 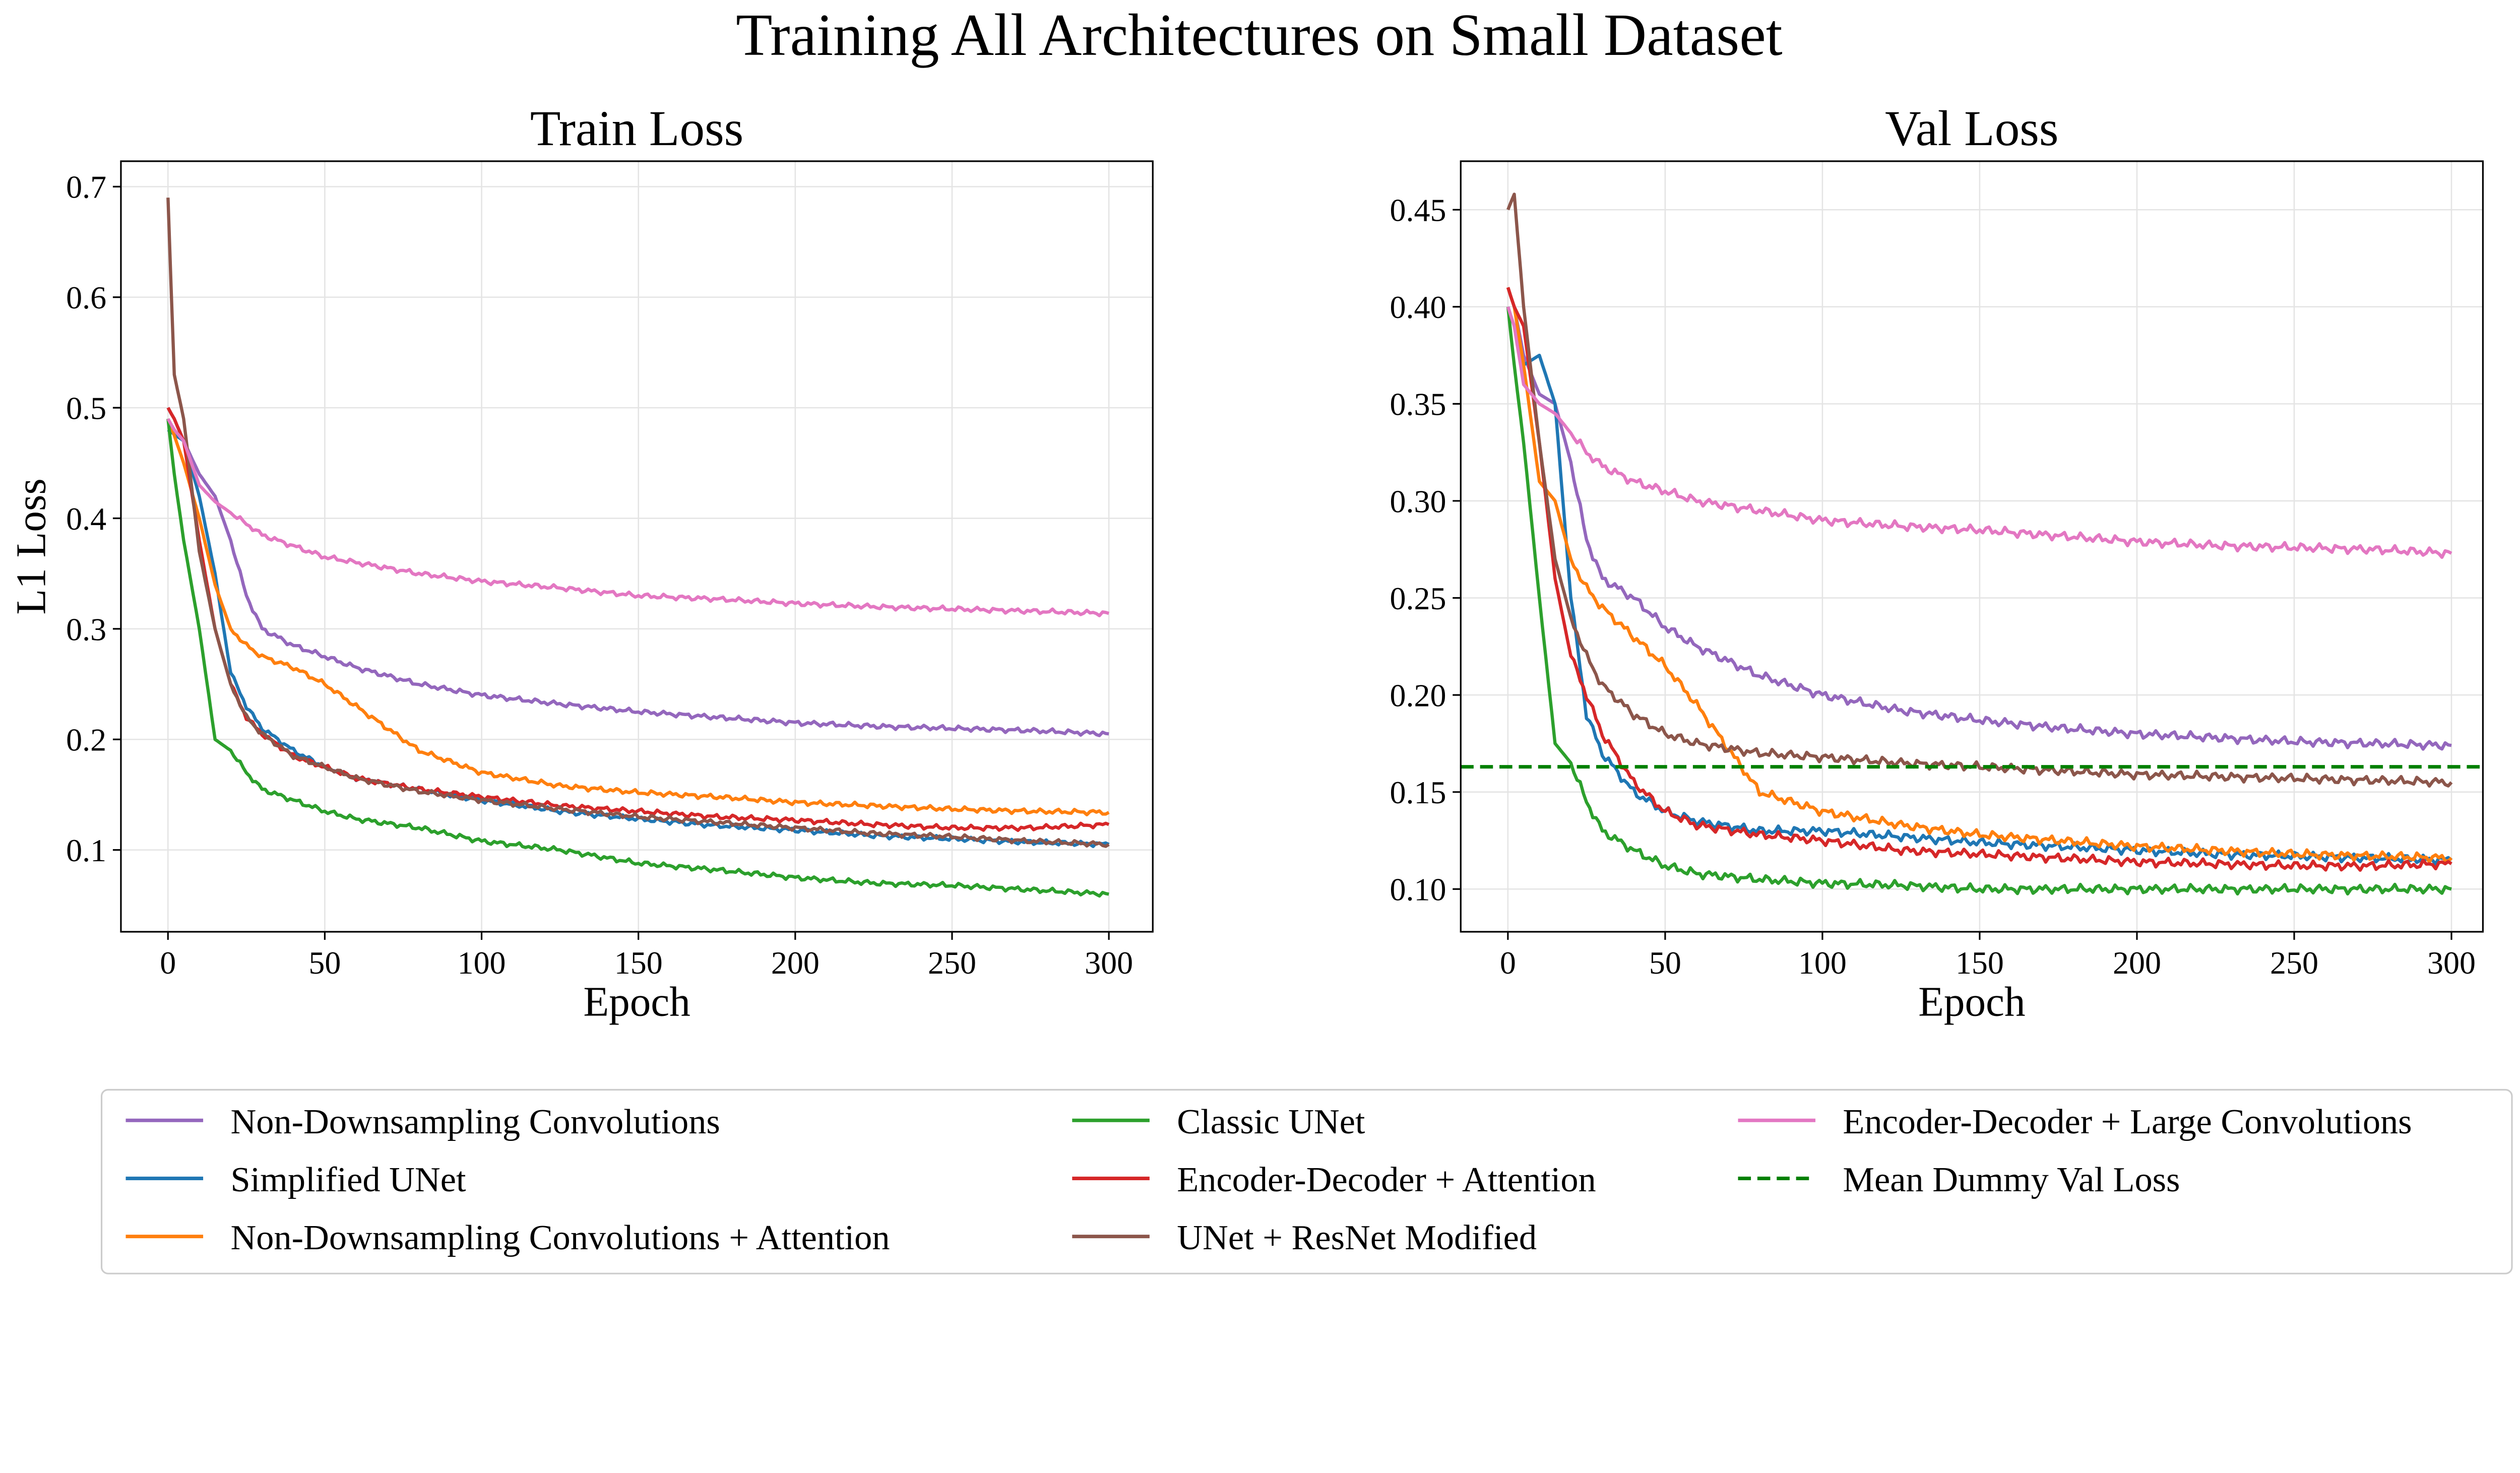 What do you see at coordinates (31, 546) in the screenshot?
I see `y-axis-label: L1 Loss` at bounding box center [31, 546].